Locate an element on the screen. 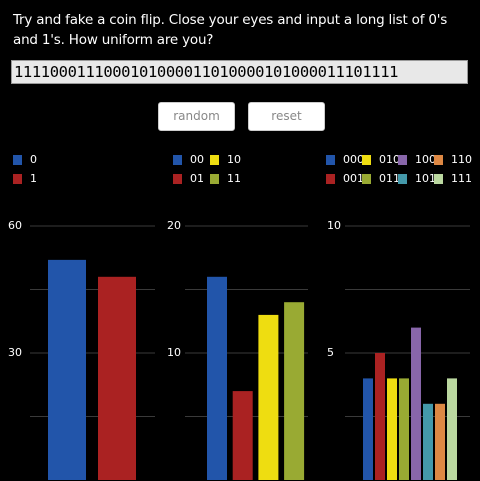  legend-label: 101 is located at coordinates (425, 178).